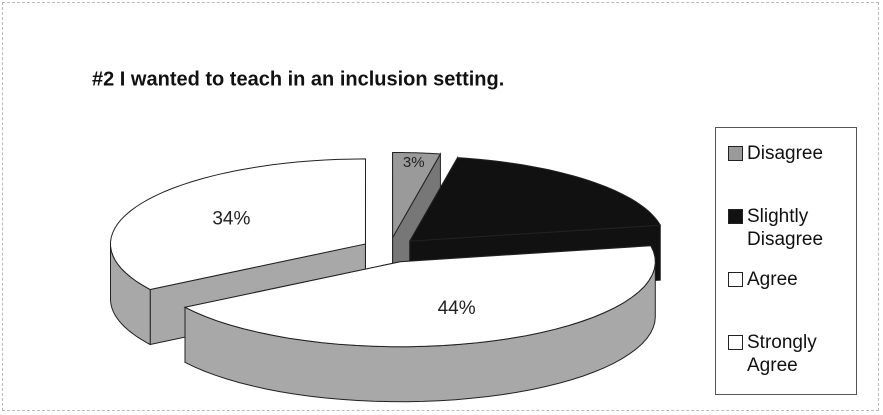 This screenshot has height=415, width=883. I want to click on legend-label: Disagree, so click(785, 153).